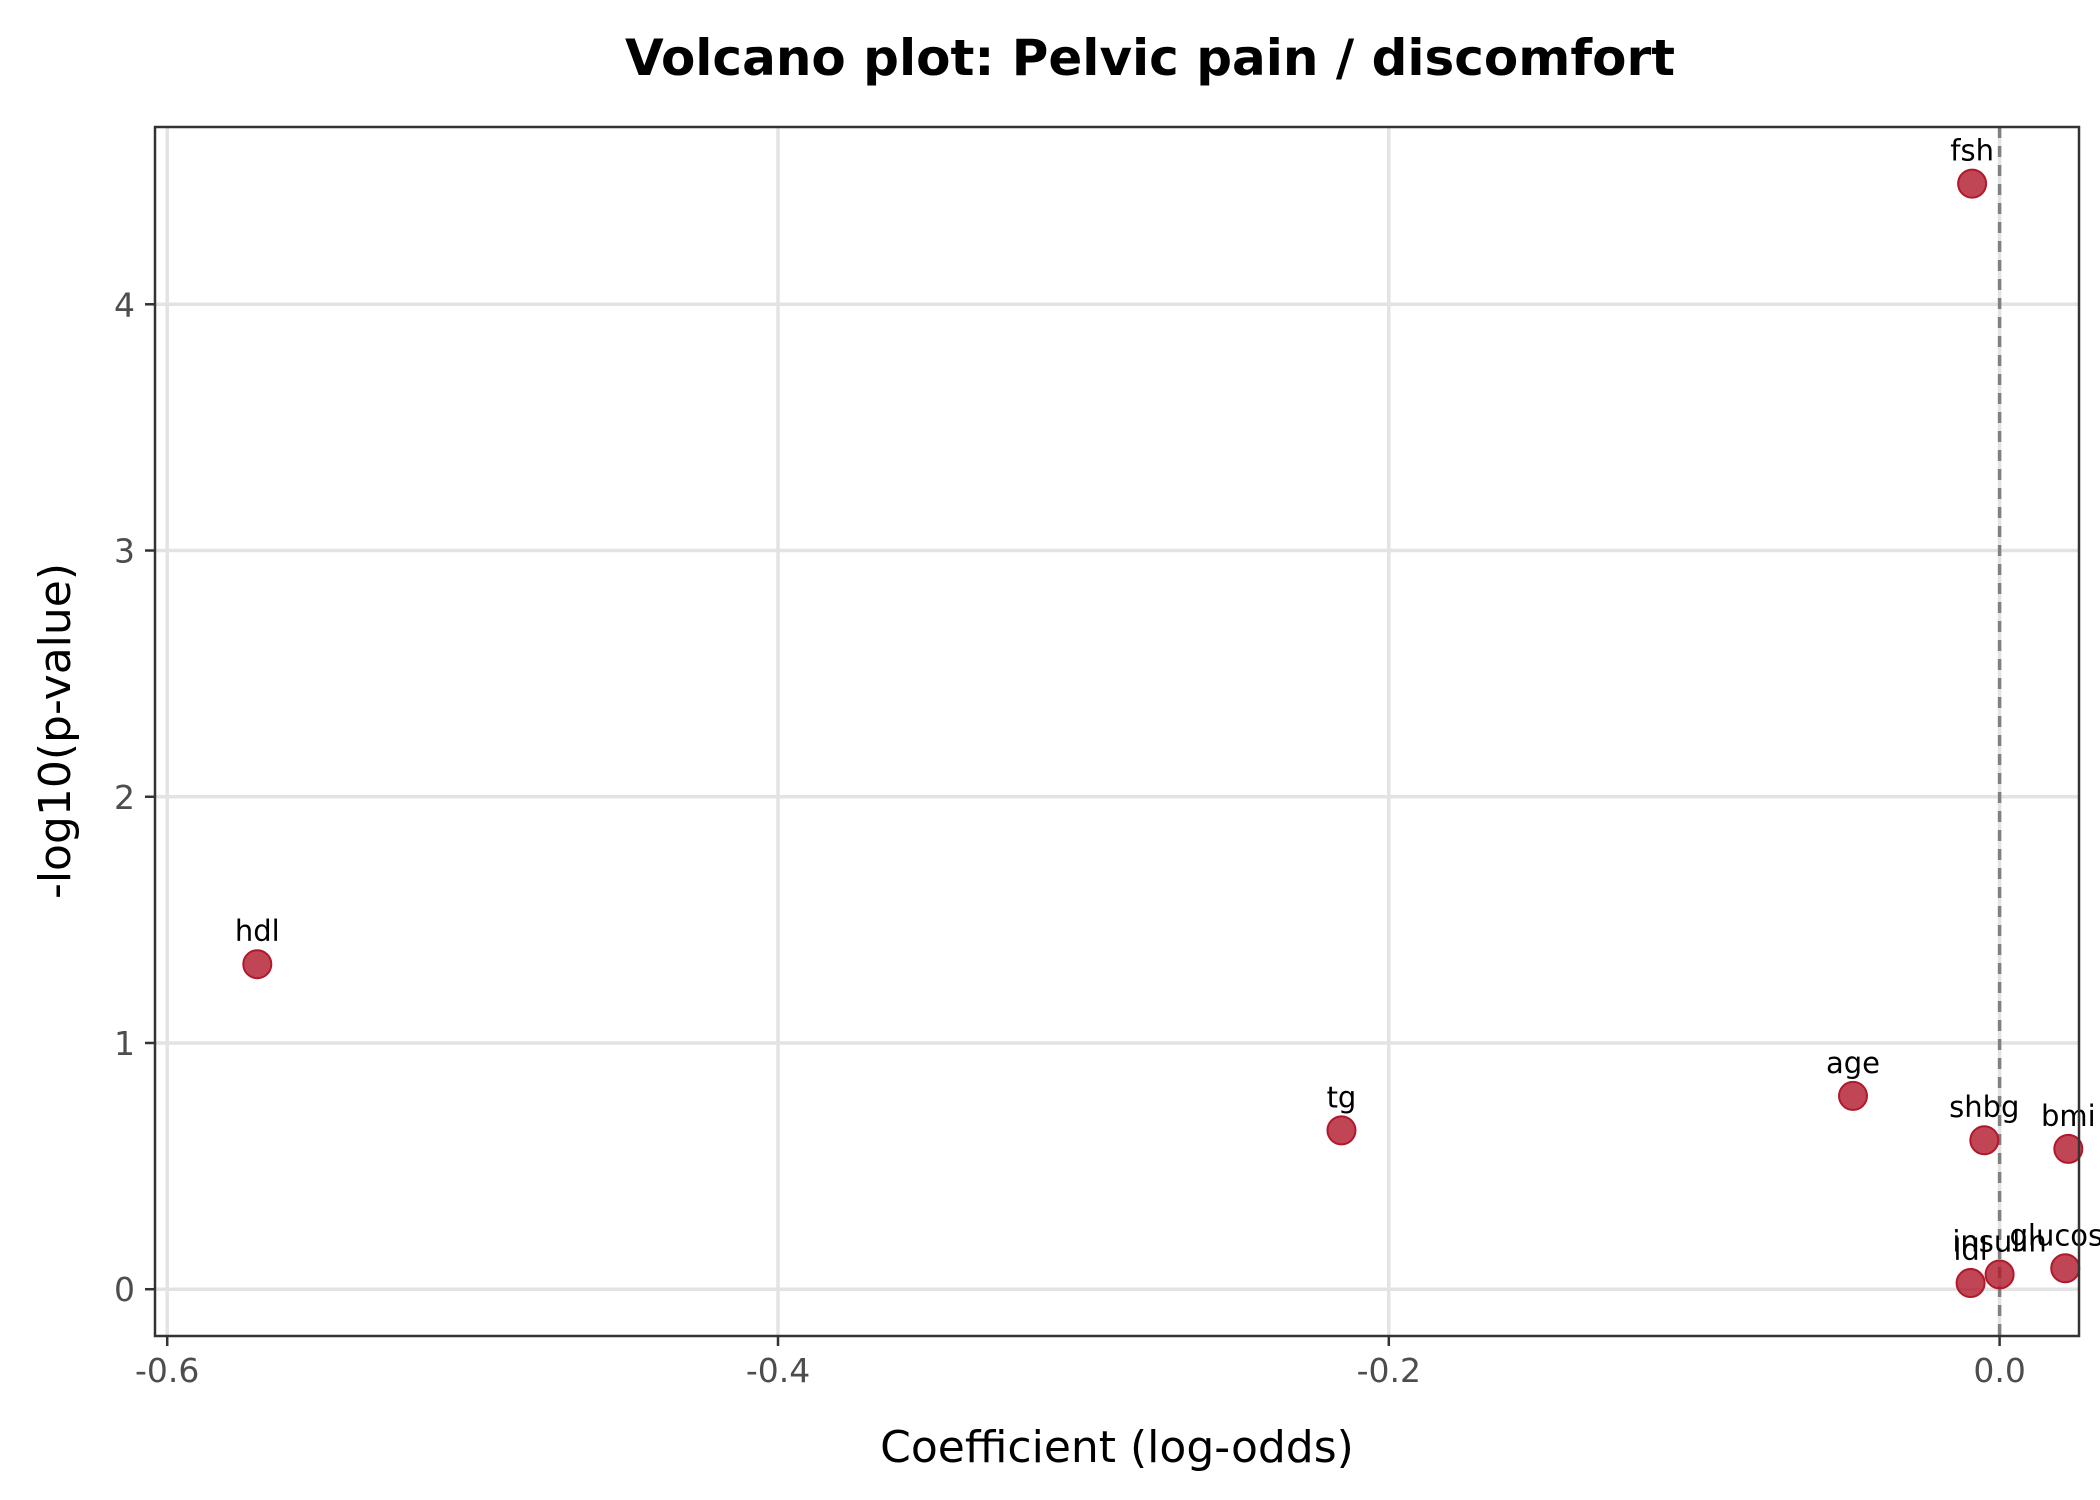 Image resolution: width=2100 pixels, height=1500 pixels. What do you see at coordinates (1853, 1063) in the screenshot?
I see `point-label-age: age` at bounding box center [1853, 1063].